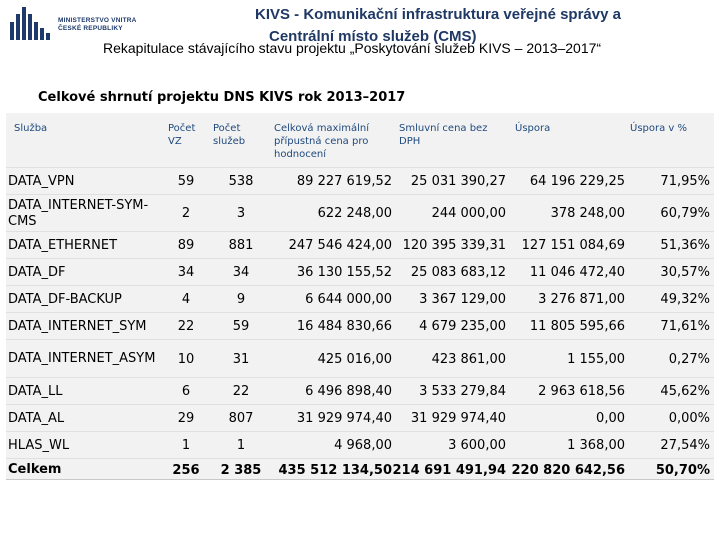 This screenshot has height=540, width=720. I want to click on cell-service: DATA_DF, so click(37, 272).